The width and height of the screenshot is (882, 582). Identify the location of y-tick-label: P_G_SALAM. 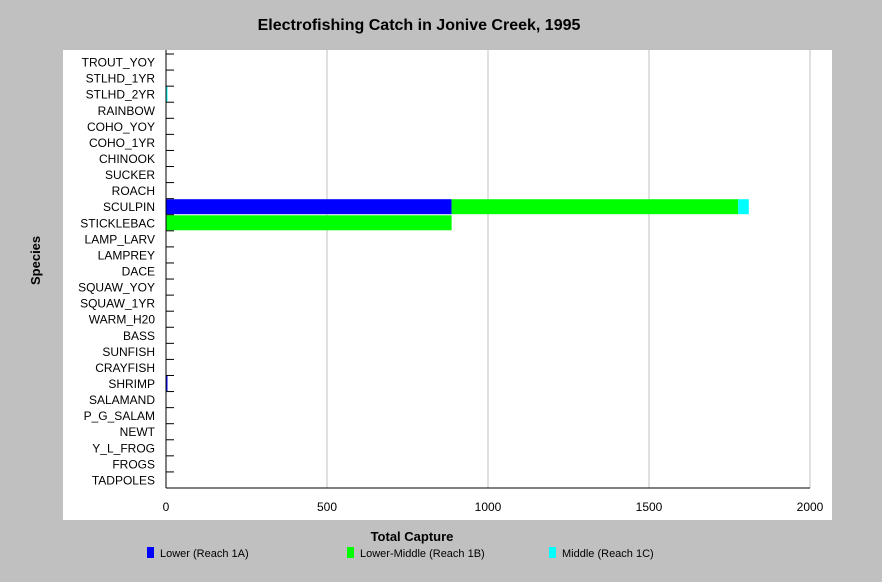
(119, 416).